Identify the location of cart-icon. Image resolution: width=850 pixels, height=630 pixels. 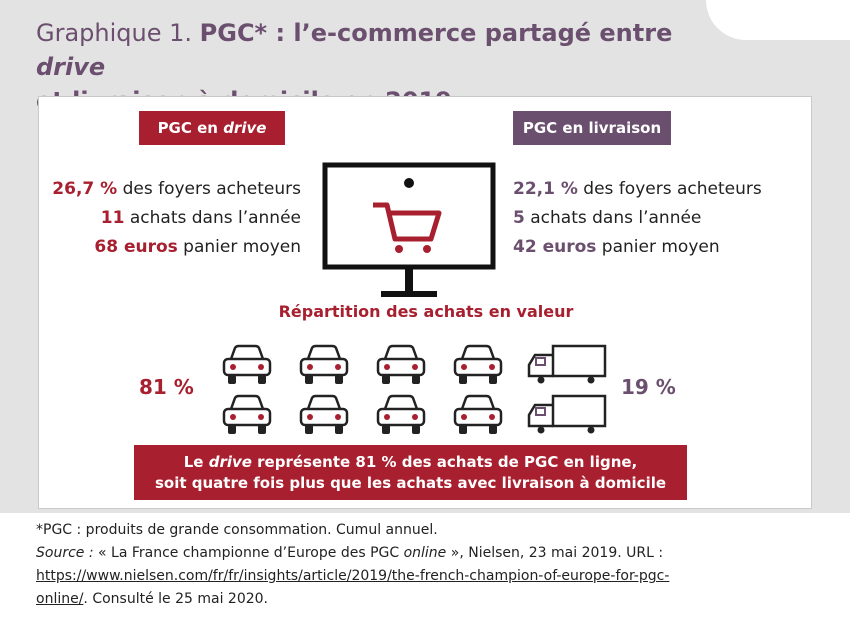
(407, 227).